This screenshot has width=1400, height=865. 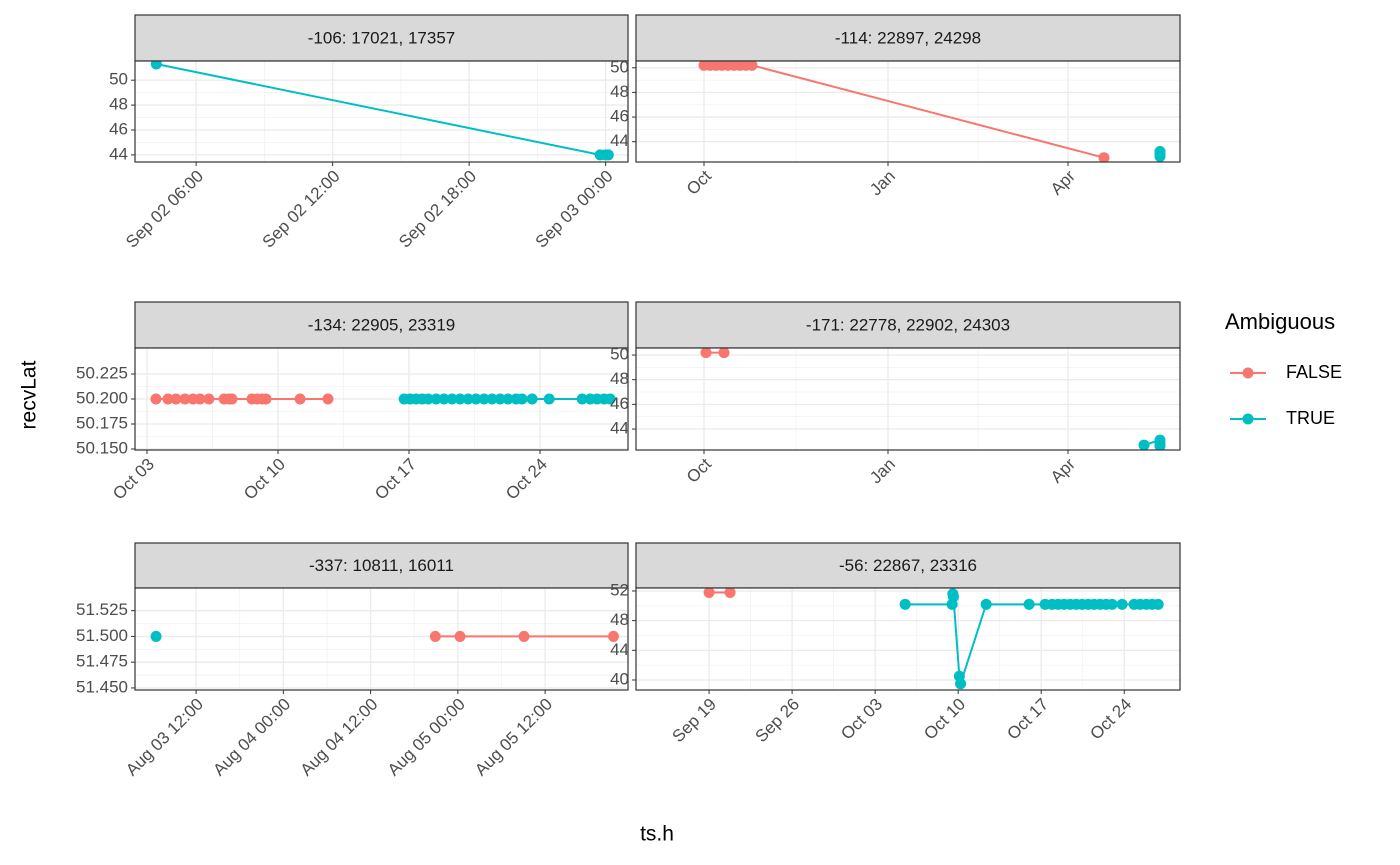 I want to click on strip-label: -337: 10811, 16011, so click(x=381, y=565).